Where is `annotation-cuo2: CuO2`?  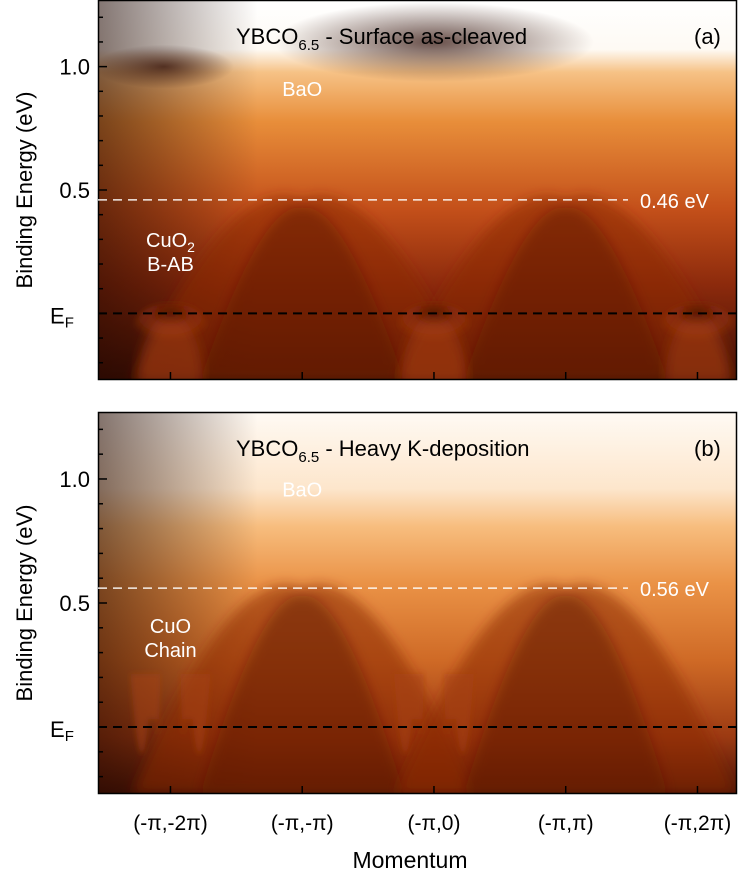
annotation-cuo2: CuO2 is located at coordinates (170, 242).